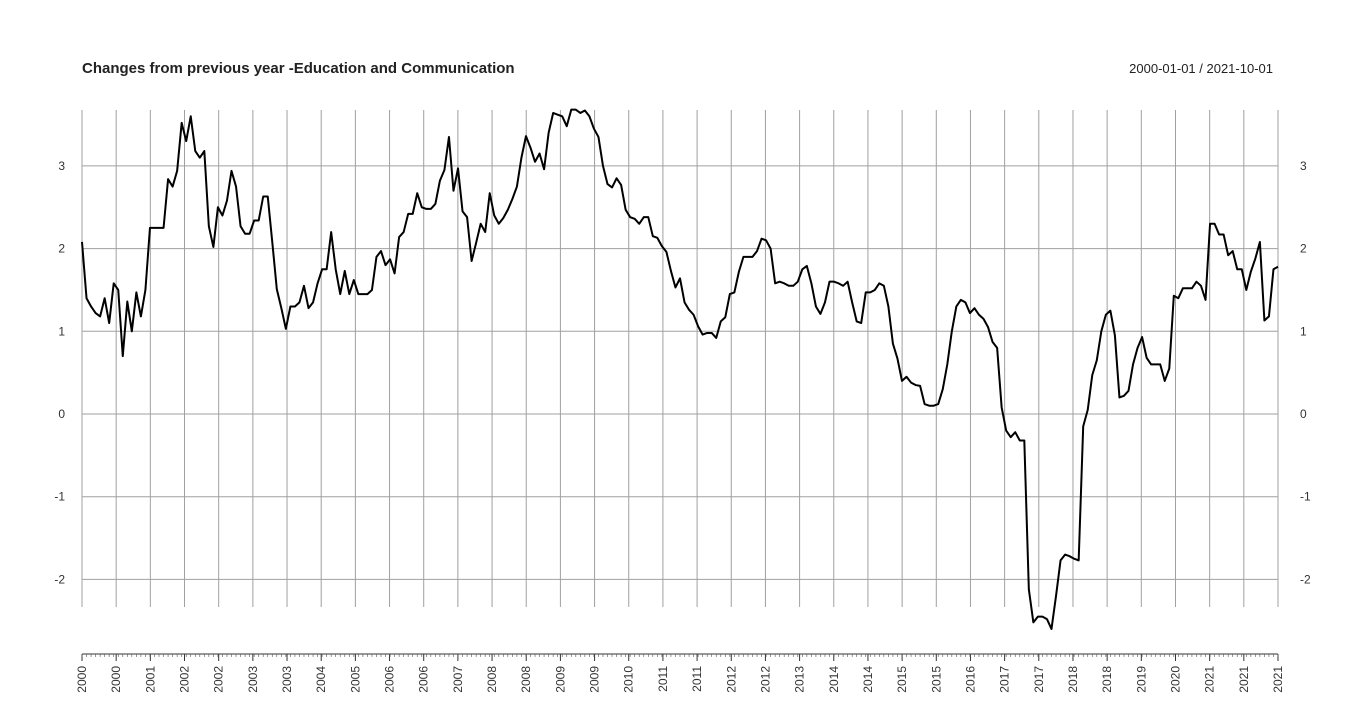 The height and width of the screenshot is (705, 1366). Describe the element at coordinates (1303, 414) in the screenshot. I see `y-tick-label-right: 0` at that location.